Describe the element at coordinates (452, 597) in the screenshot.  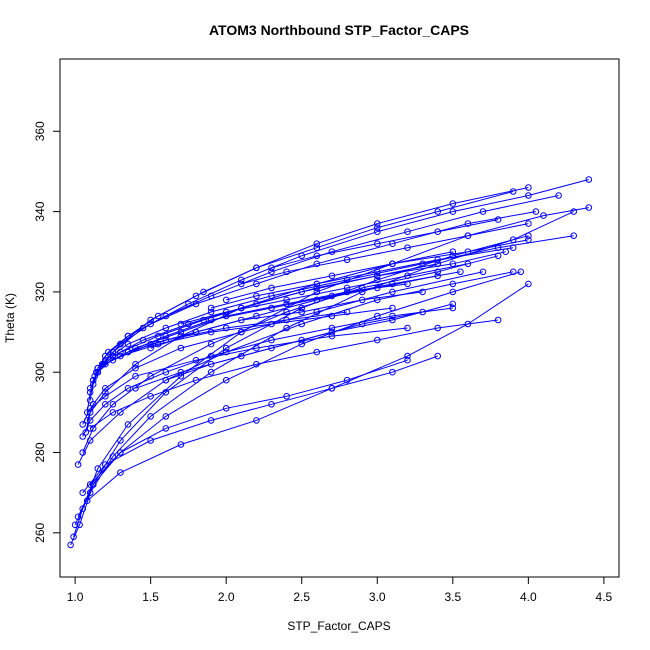
I see `x-tick-label: 3.5` at that location.